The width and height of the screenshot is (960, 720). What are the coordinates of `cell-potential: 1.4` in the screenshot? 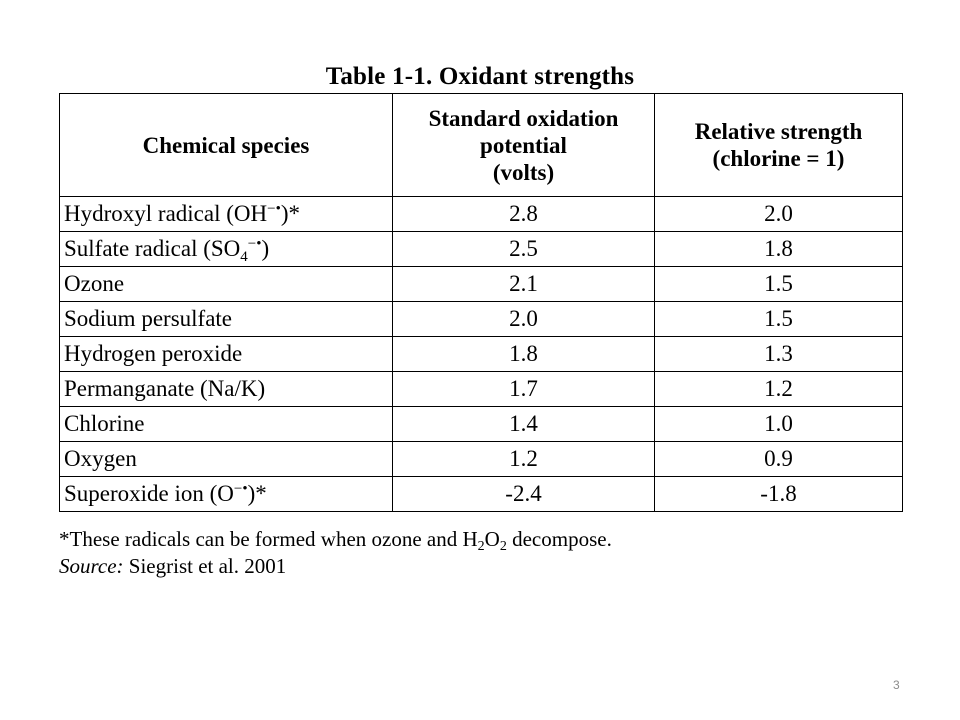 It's located at (523, 424).